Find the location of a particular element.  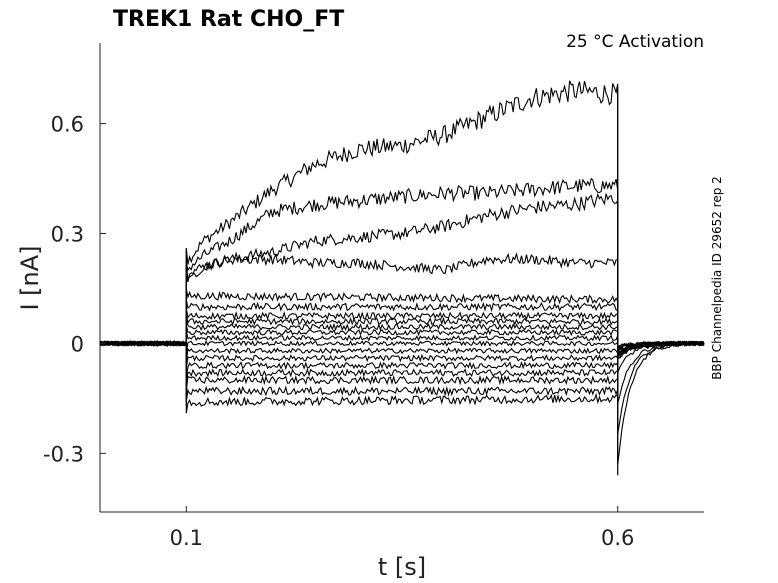

y-tick-label: 0.3 is located at coordinates (67, 235).